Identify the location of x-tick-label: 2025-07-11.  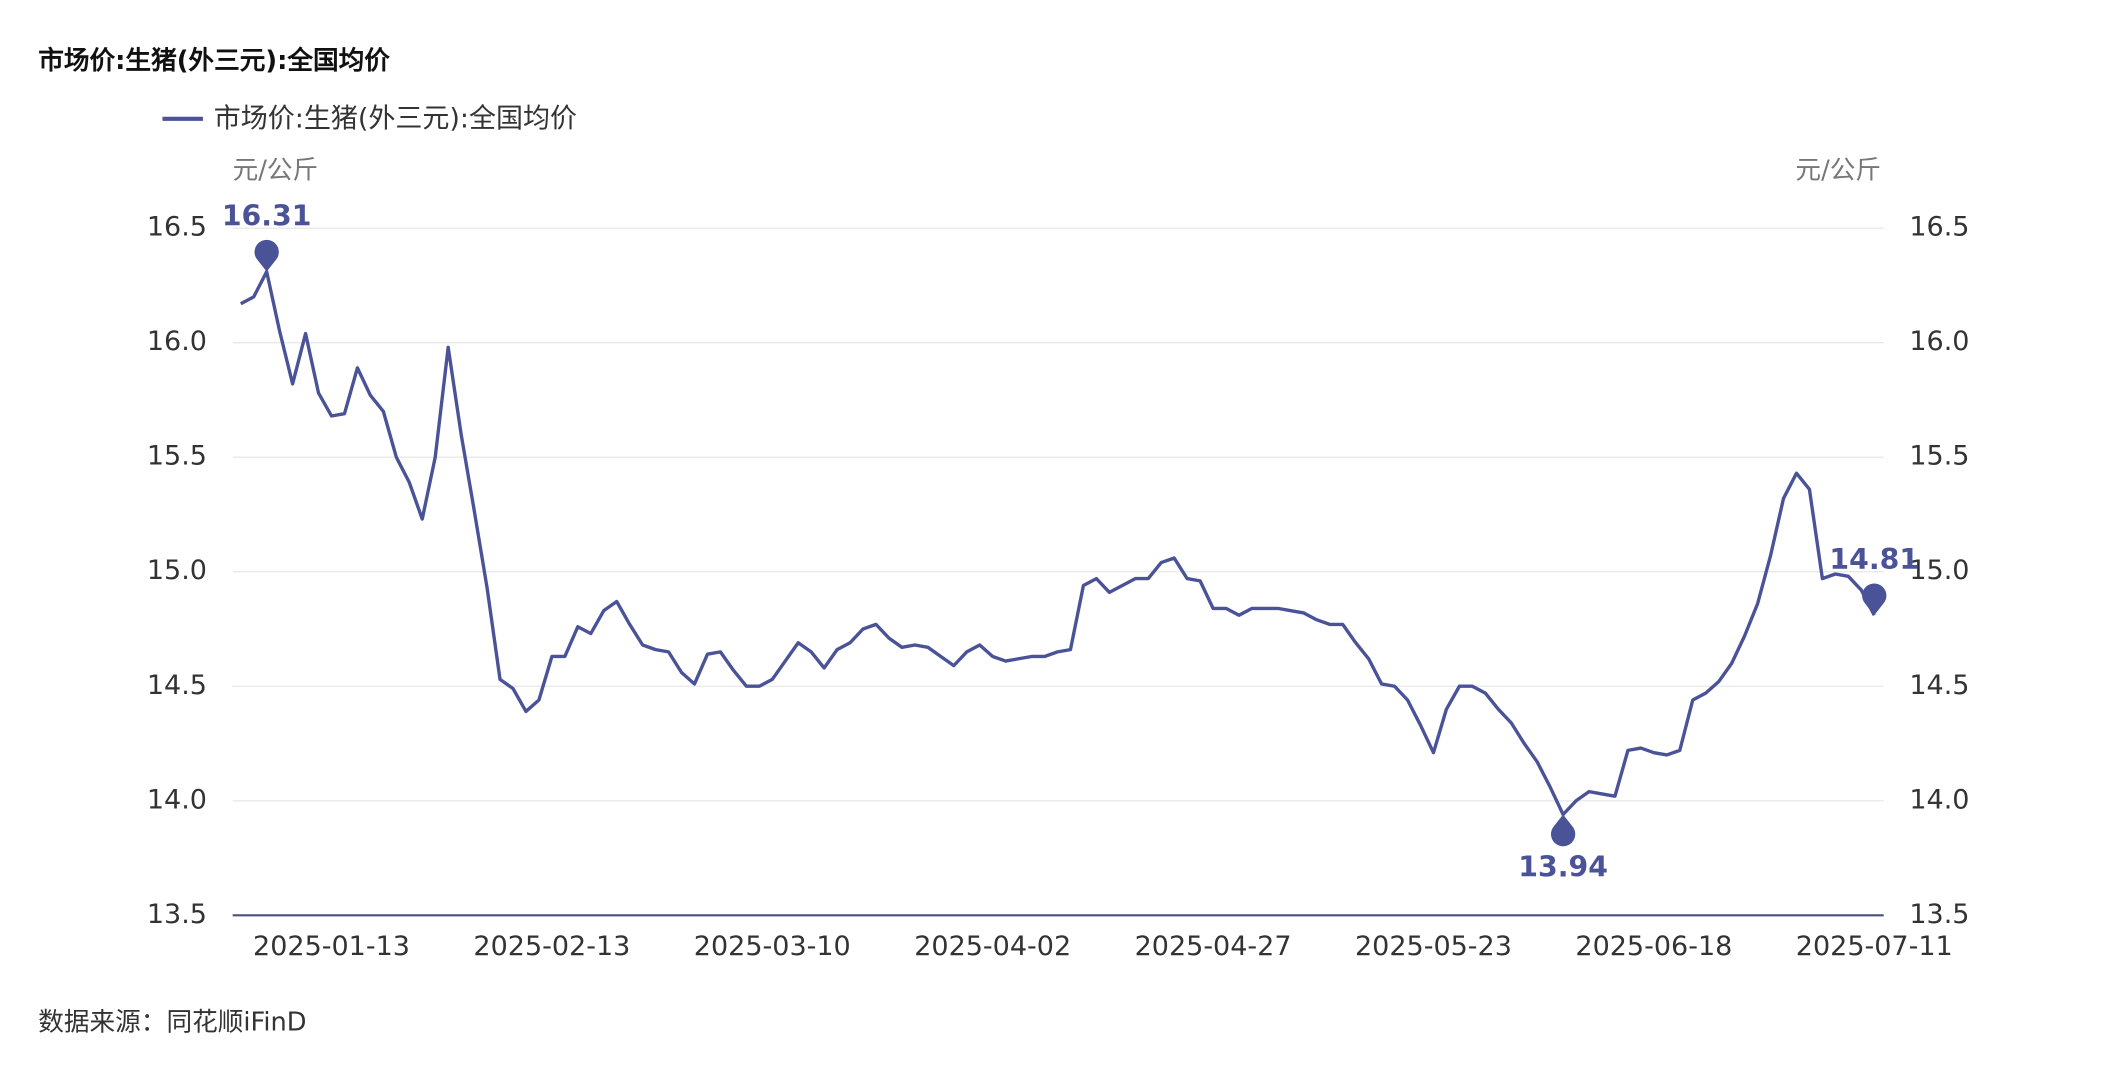
(1874, 946).